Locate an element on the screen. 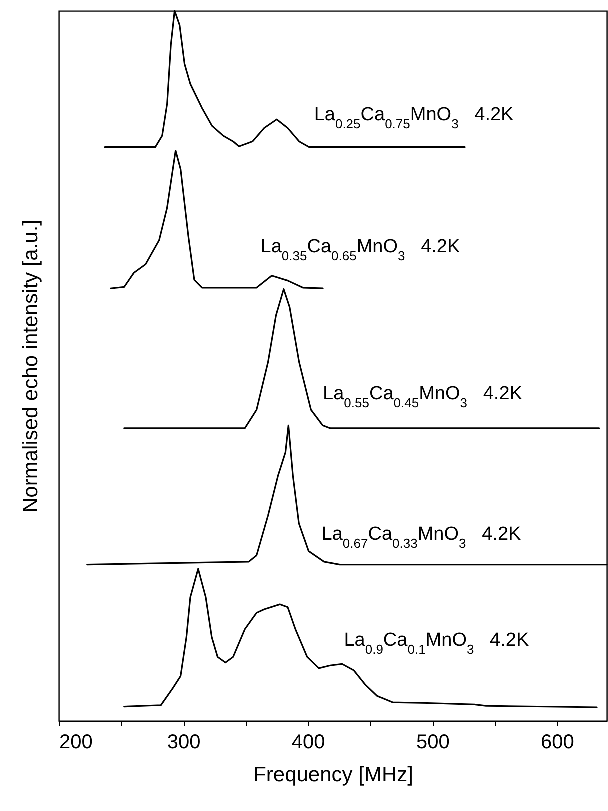  text: La$_{0.25}$Ca$_{0.75}$MnO$_{3}$ 4.2K is located at coordinates (414, 117).